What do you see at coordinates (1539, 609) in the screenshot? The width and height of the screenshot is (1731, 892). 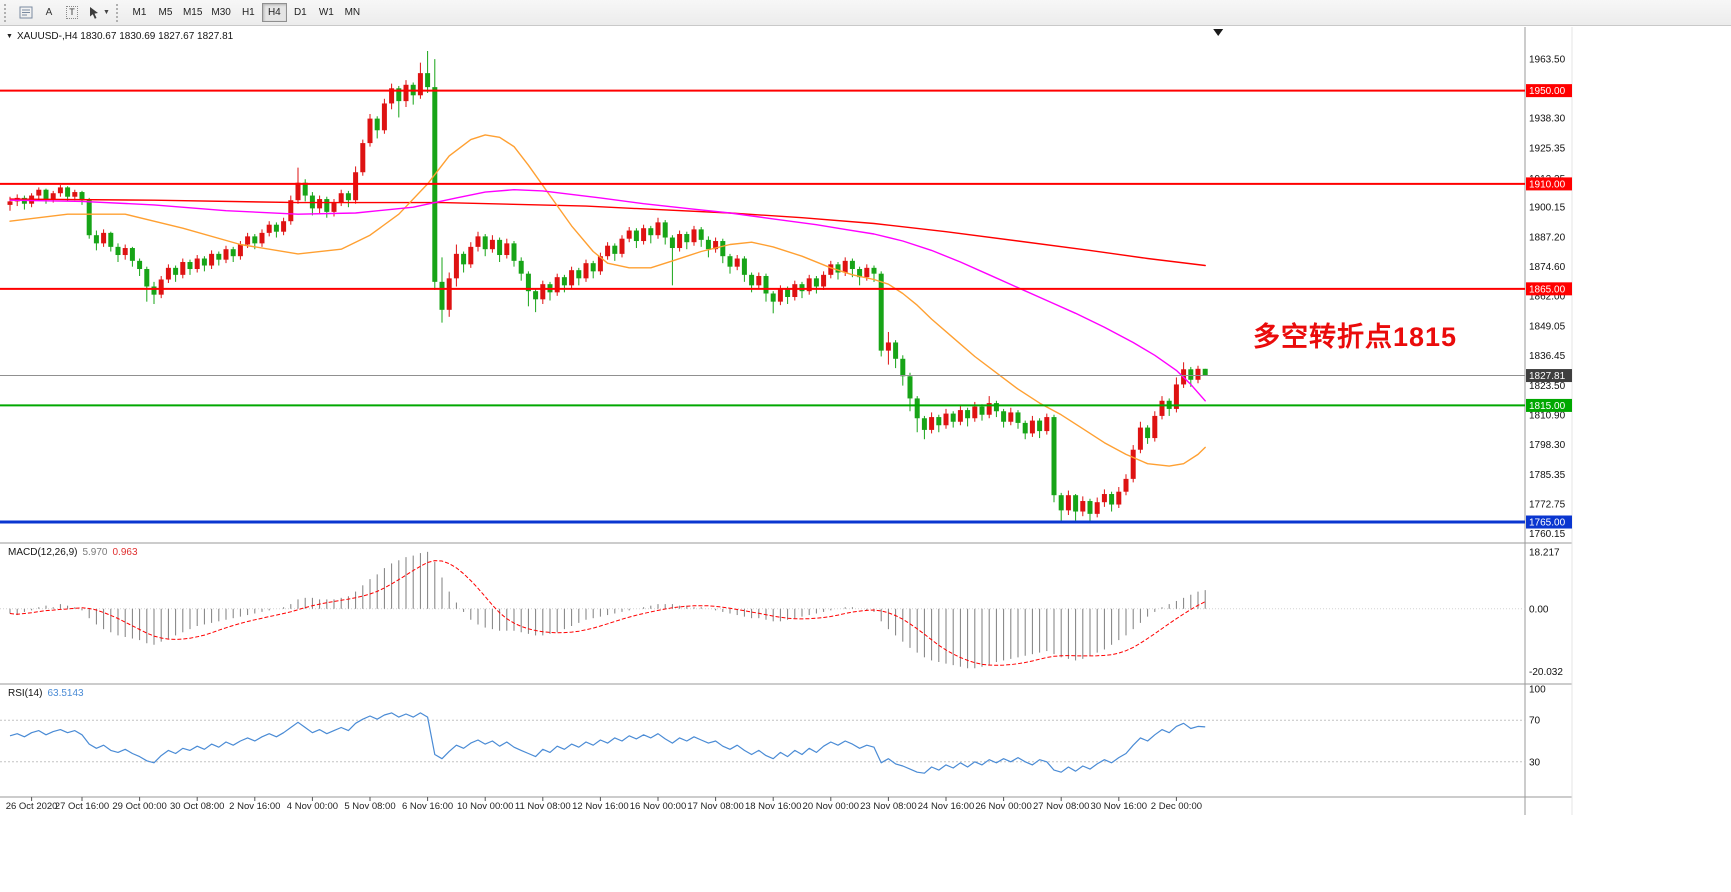 I see `macd-tick-label: 0.00` at bounding box center [1539, 609].